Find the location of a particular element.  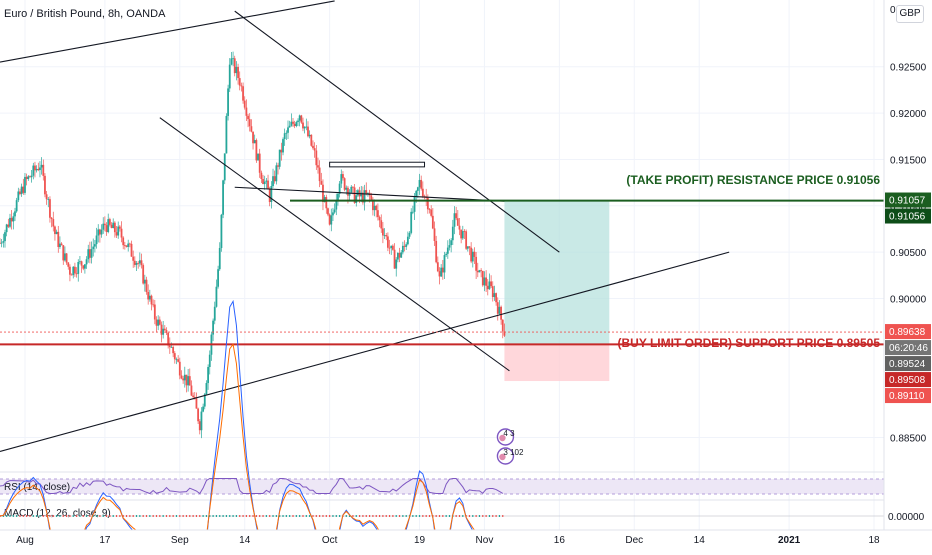

time-tick-label: 14 is located at coordinates (700, 540).